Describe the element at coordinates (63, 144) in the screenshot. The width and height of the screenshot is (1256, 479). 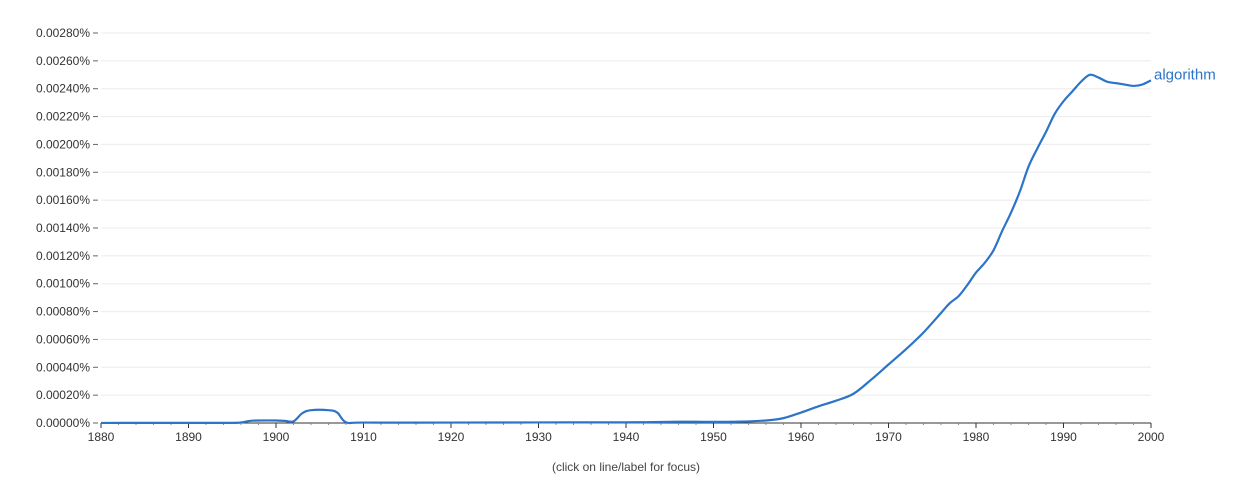
I see `y-tick-label: 0.00200%` at that location.